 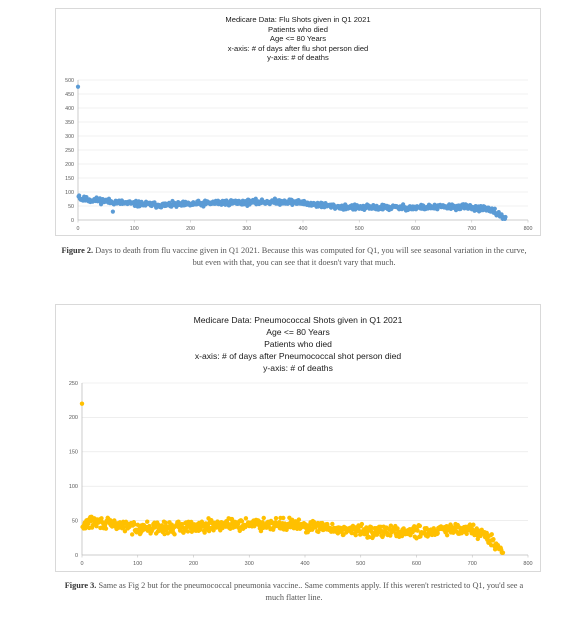 What do you see at coordinates (69, 123) in the screenshot?
I see `y-tick-label: 350` at bounding box center [69, 123].